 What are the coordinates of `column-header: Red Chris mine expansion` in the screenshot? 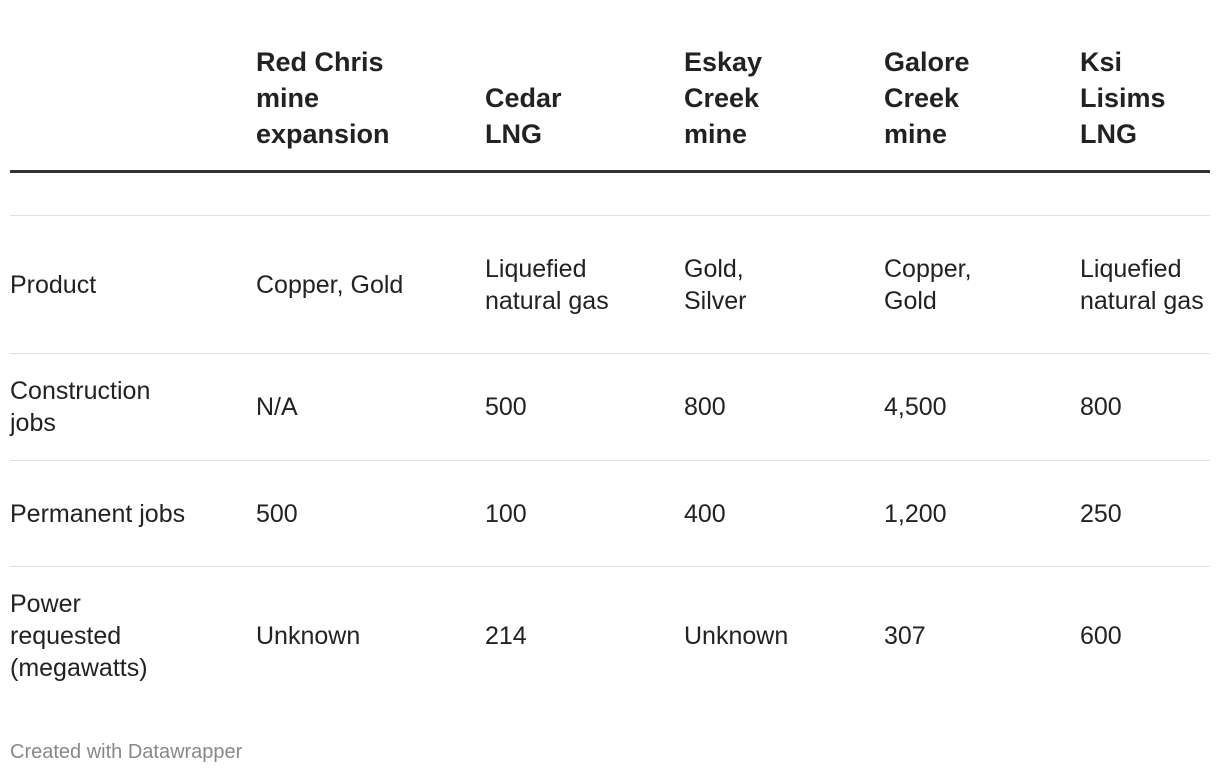 It's located at (370, 86).